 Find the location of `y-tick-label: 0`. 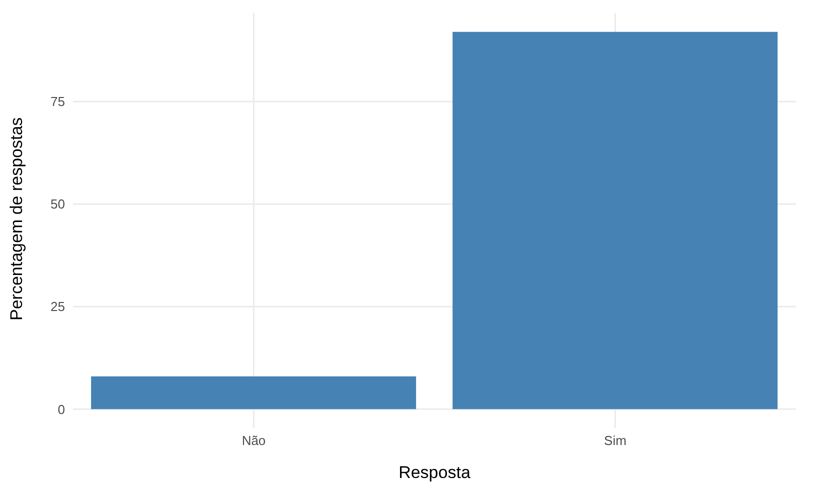

y-tick-label: 0 is located at coordinates (61, 409).